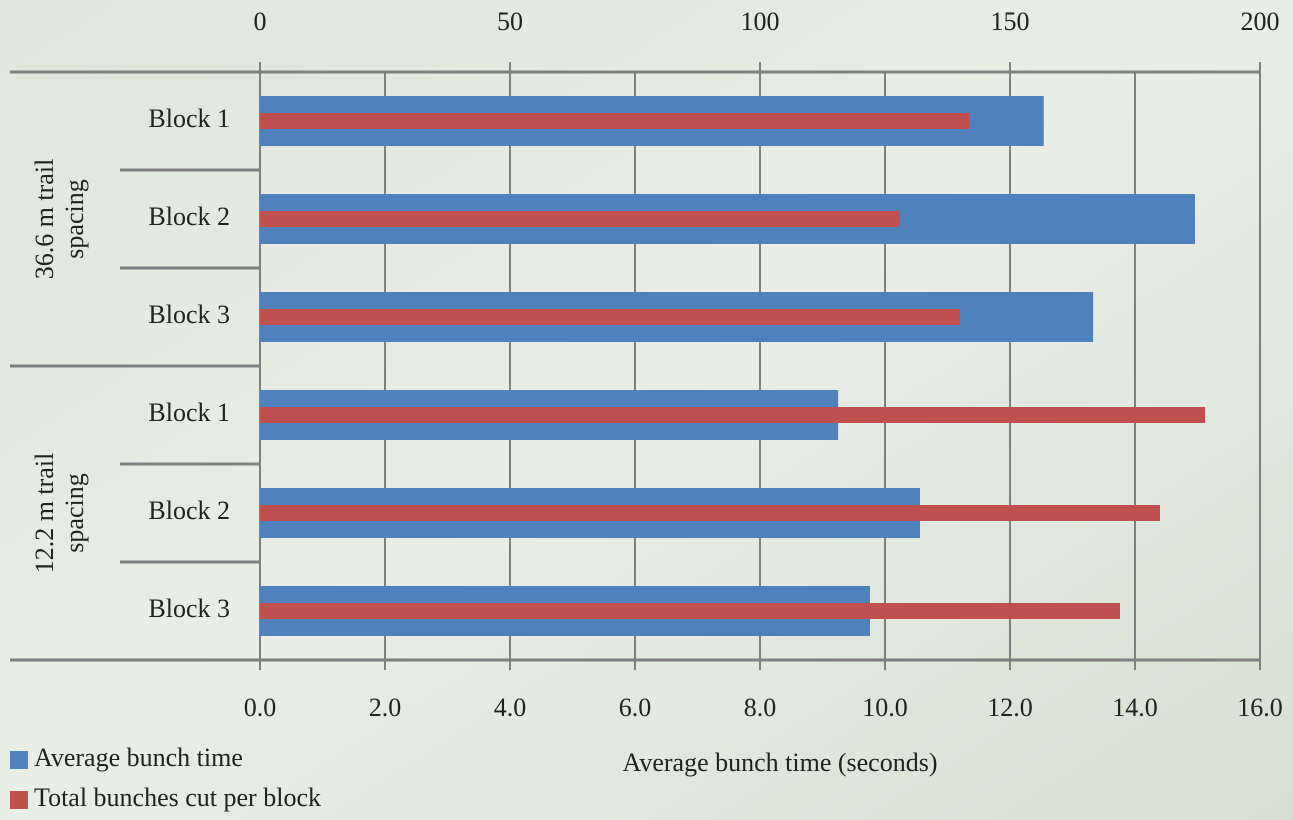  Describe the element at coordinates (510, 707) in the screenshot. I see `x-tick-label: 4.0` at that location.